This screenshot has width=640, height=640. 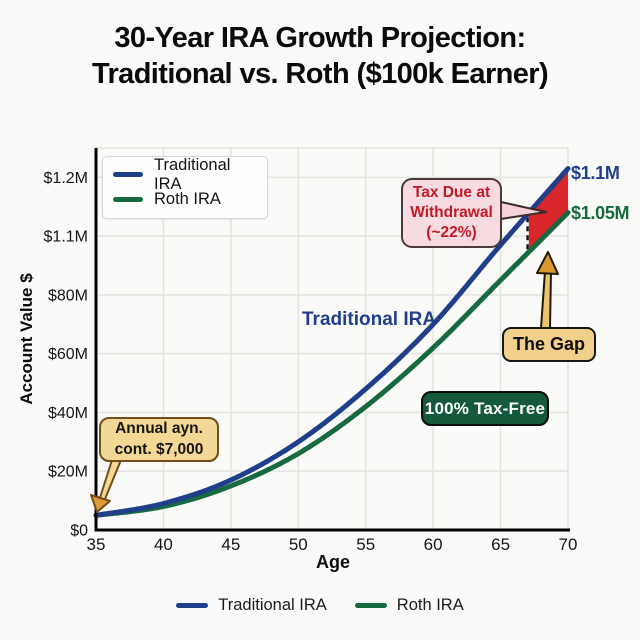 I want to click on contribution-line2: cont. $7,000, so click(x=159, y=449).